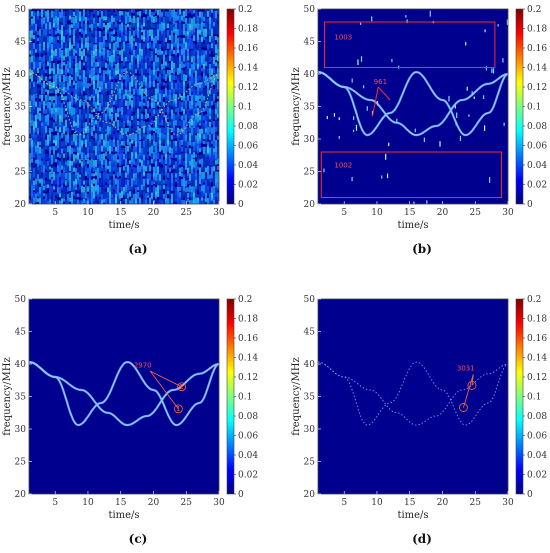 The width and height of the screenshot is (550, 553). Describe the element at coordinates (310, 75) in the screenshot. I see `y-tick-label: 40` at that location.